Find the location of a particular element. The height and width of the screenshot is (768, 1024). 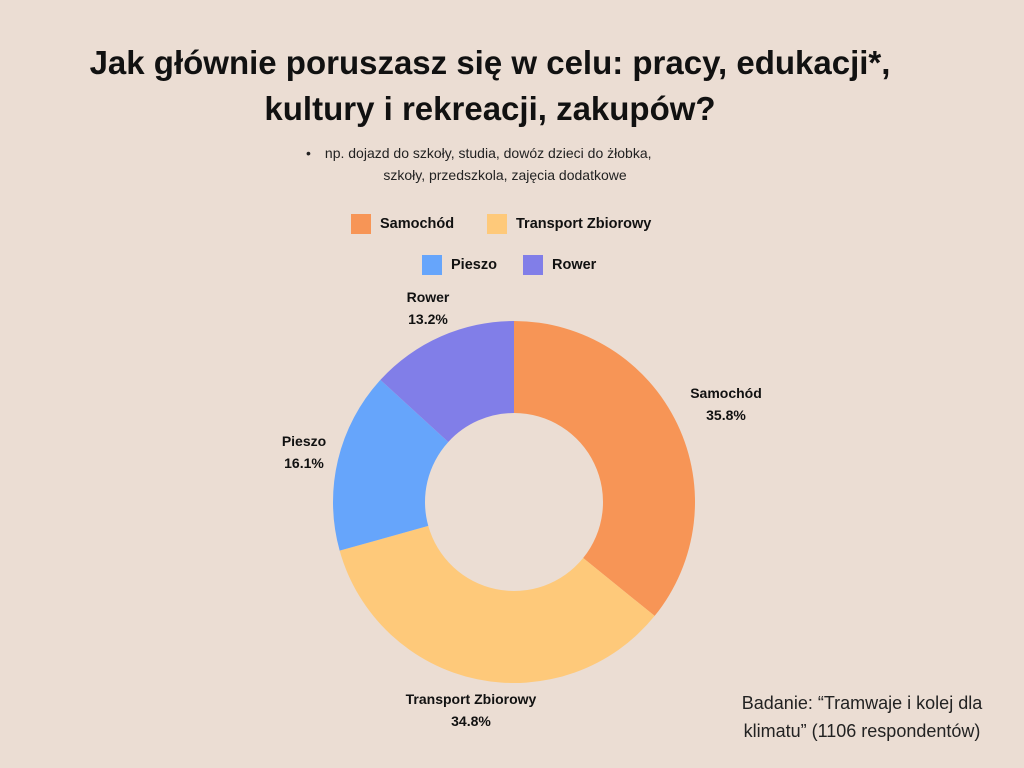

slice-value-pieszo: 16.1% is located at coordinates (304, 463).